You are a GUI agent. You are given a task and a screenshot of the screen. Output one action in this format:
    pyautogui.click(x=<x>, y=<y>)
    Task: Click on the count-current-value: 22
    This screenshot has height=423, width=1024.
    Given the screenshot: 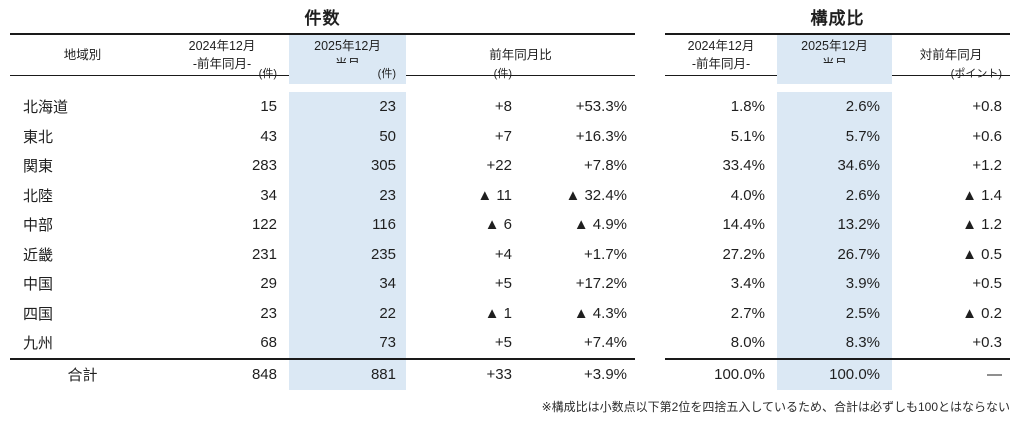 What is the action you would take?
    pyautogui.click(x=347, y=313)
    